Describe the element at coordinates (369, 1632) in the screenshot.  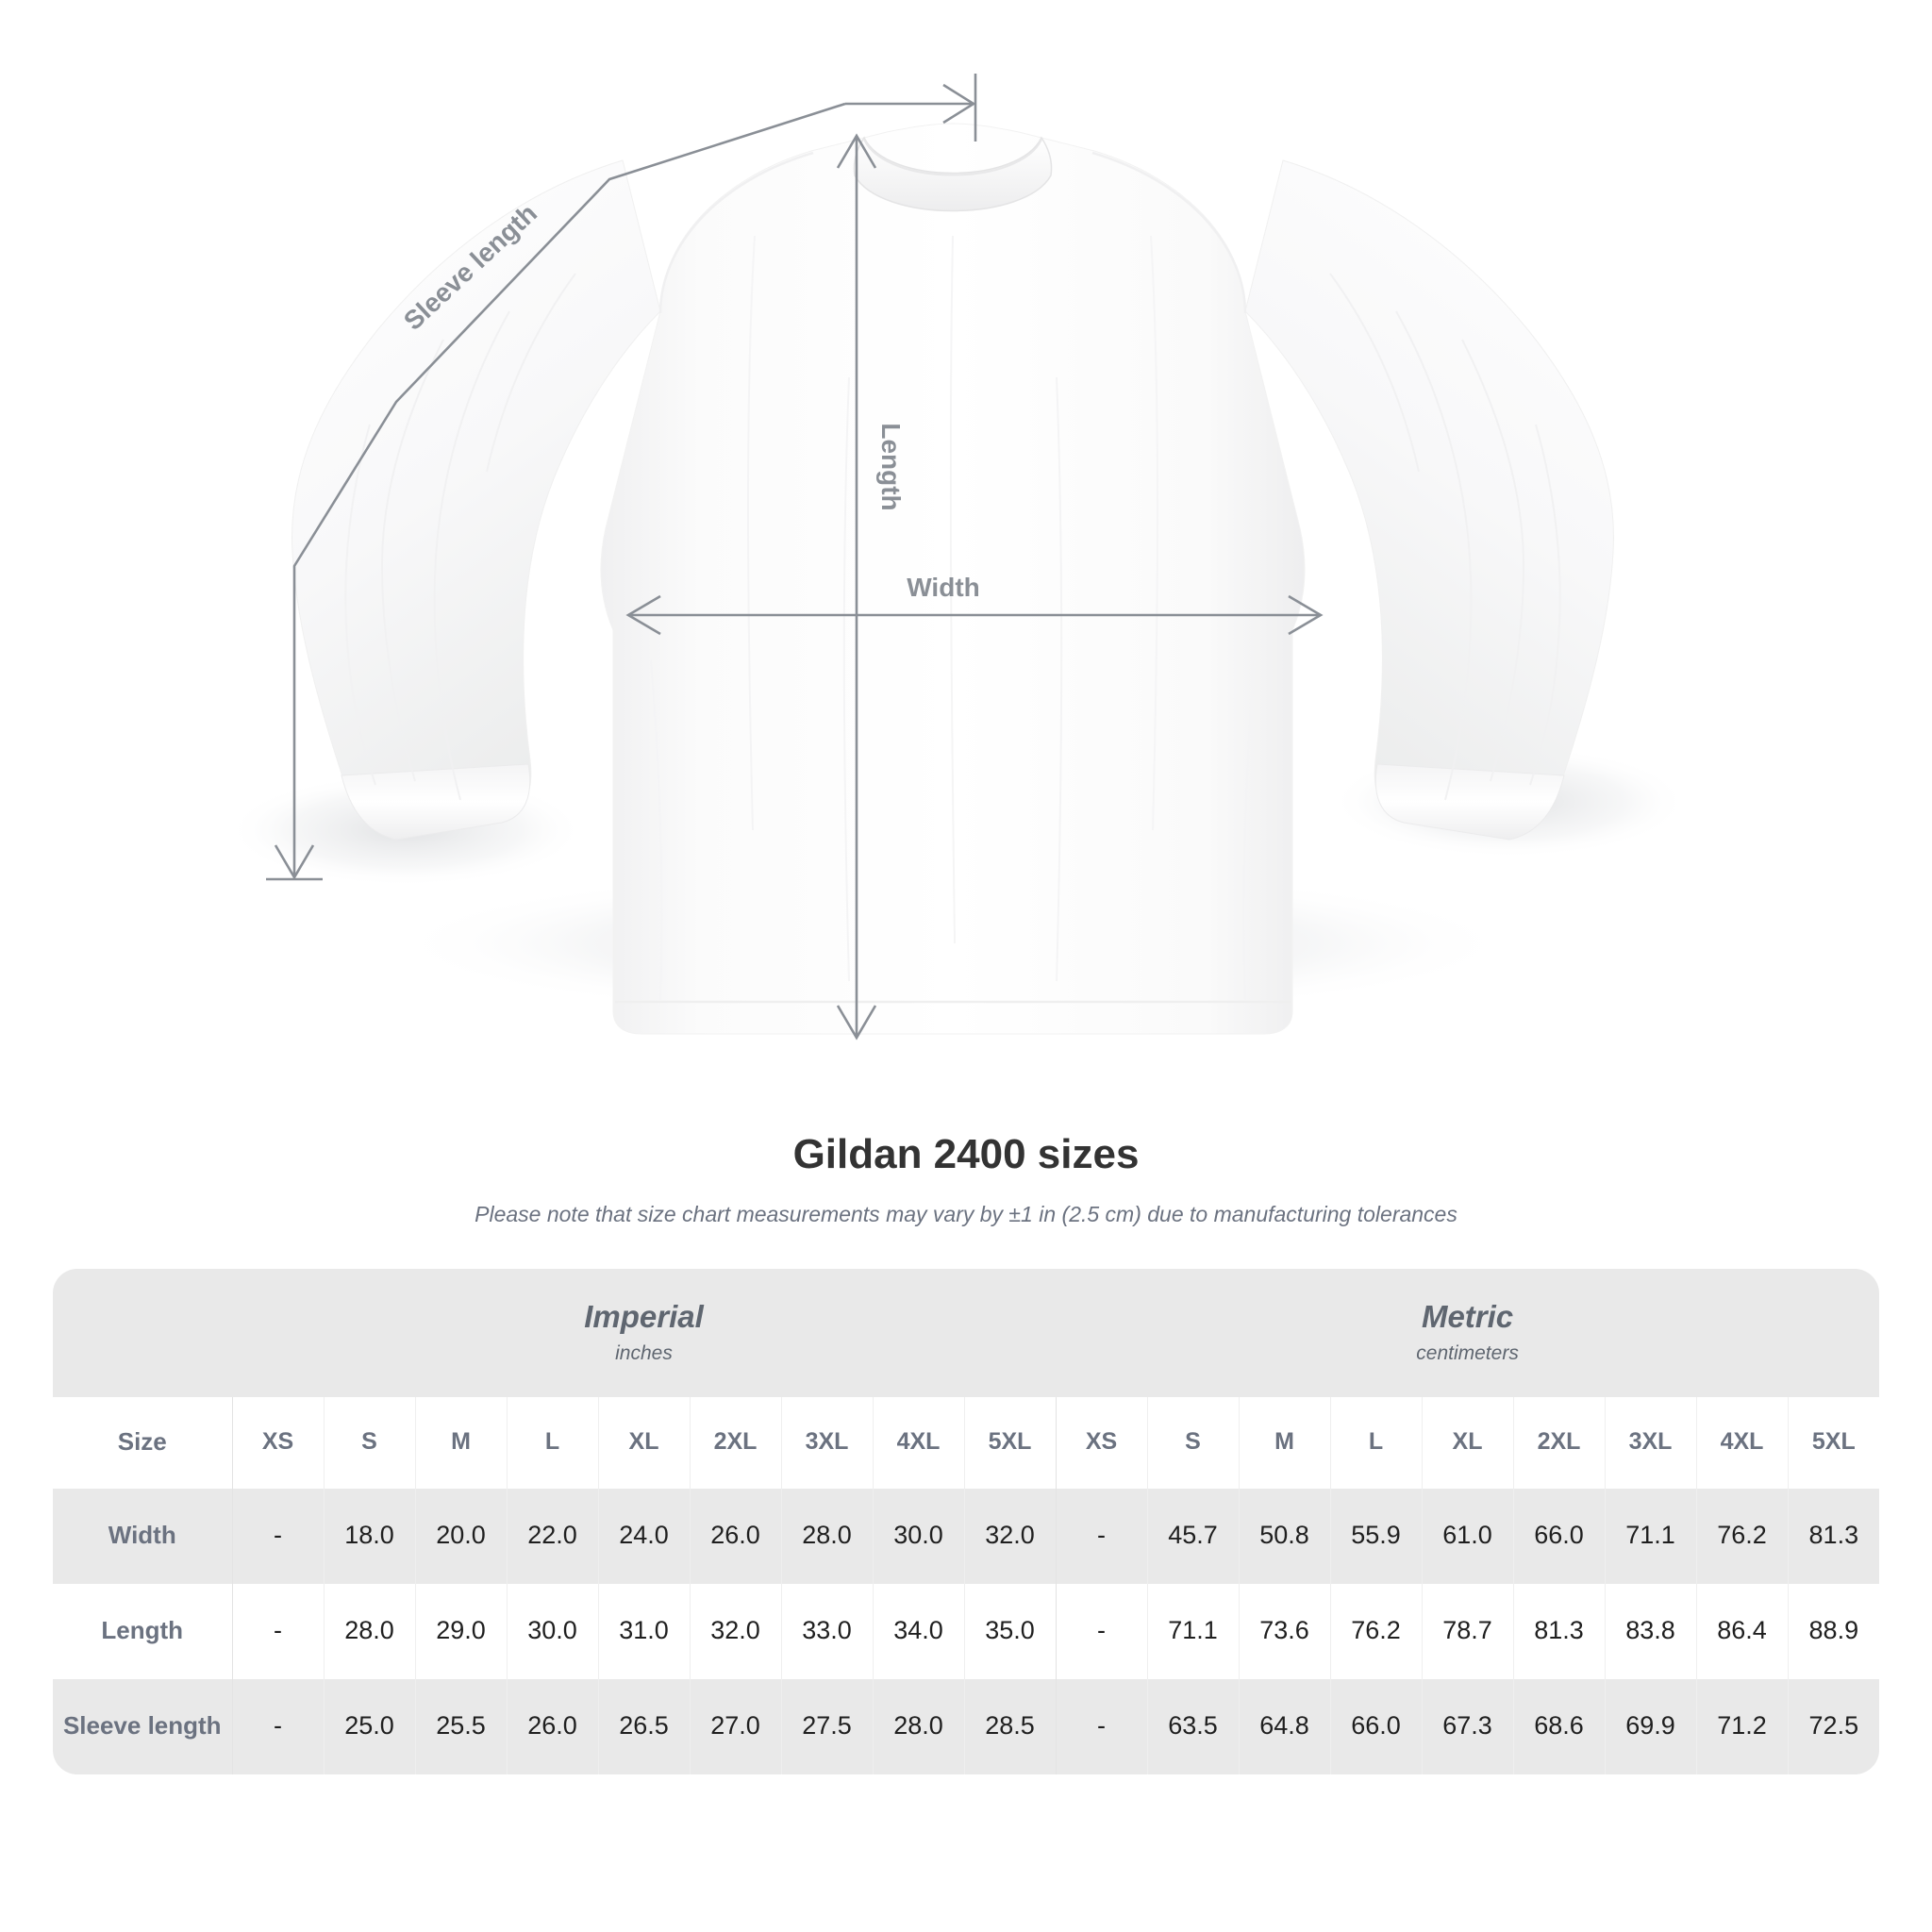
I see `cell-length-imperial-s: 28.0` at that location.